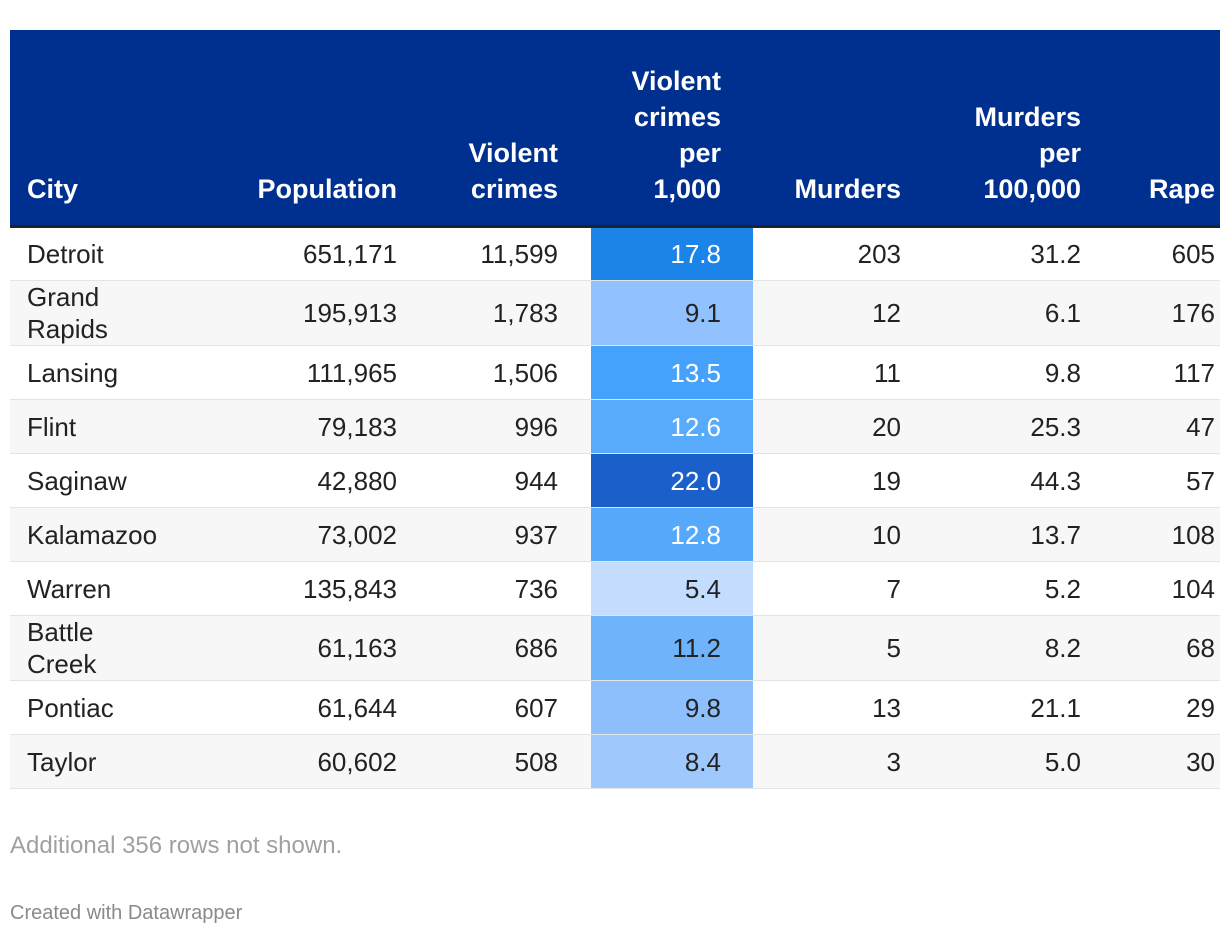  I want to click on table-cell: 10, so click(835, 534).